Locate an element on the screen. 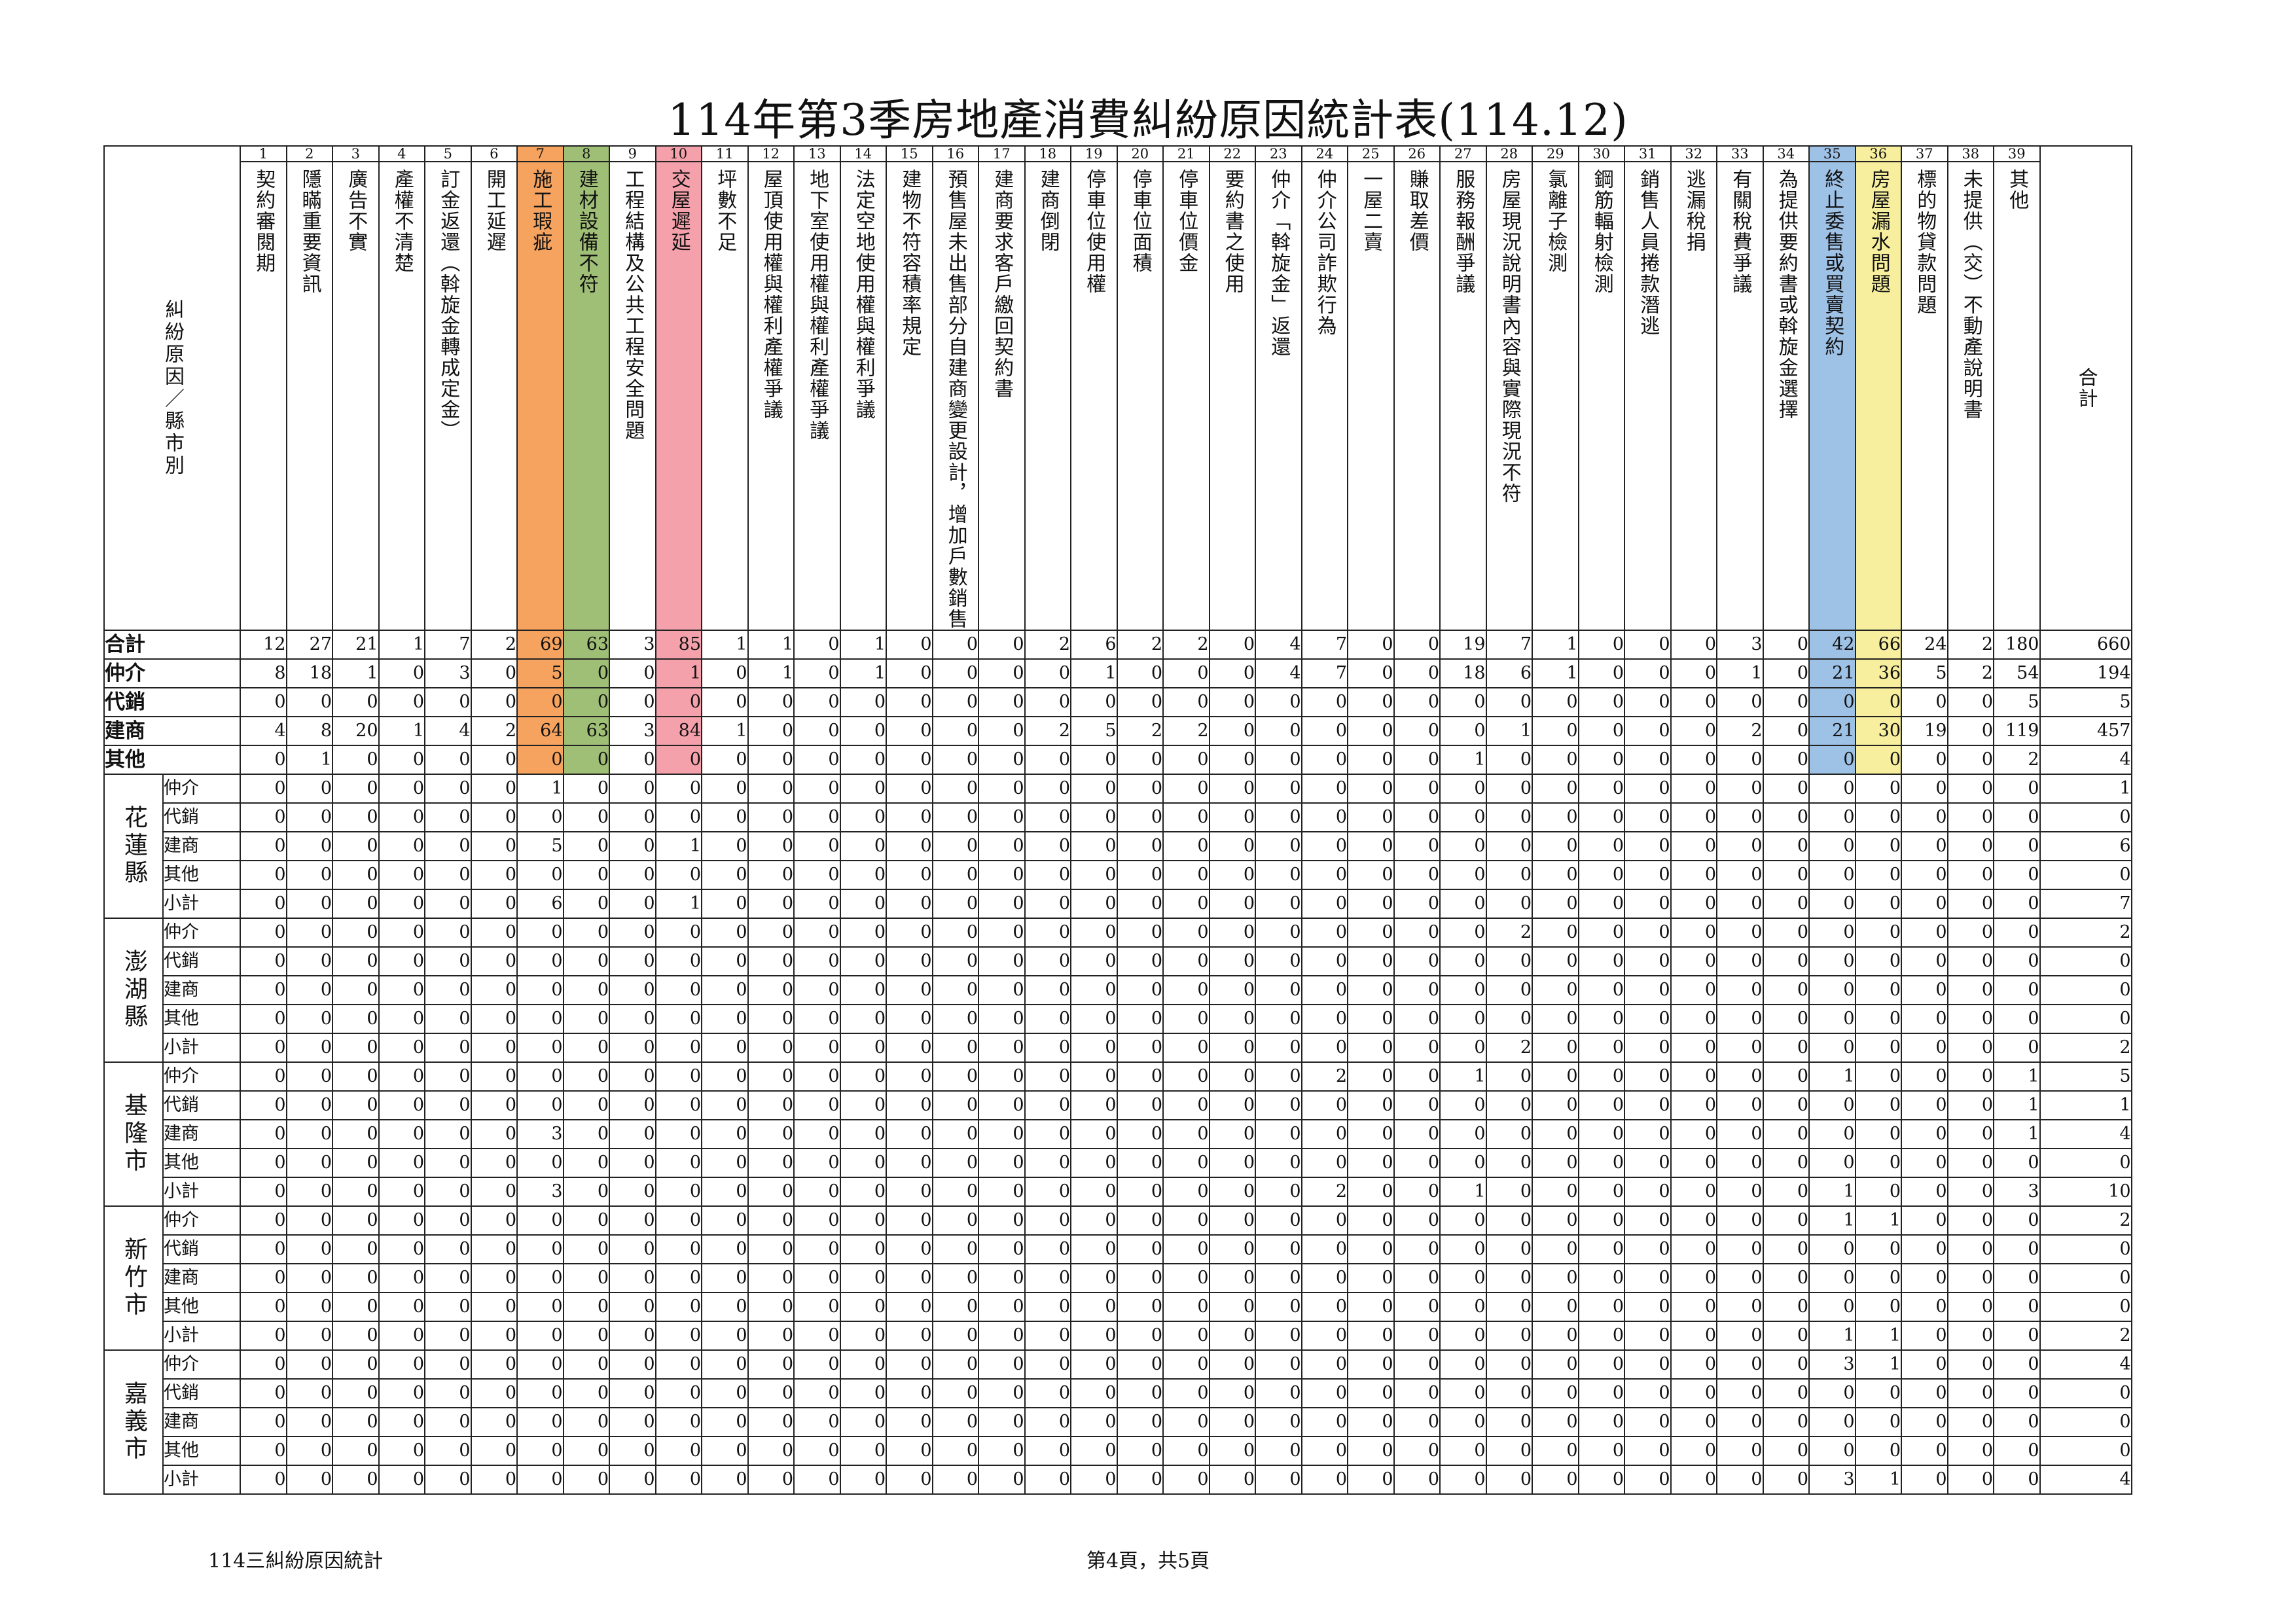  header-corner: 糾紛原因／縣市別 is located at coordinates (172, 388).